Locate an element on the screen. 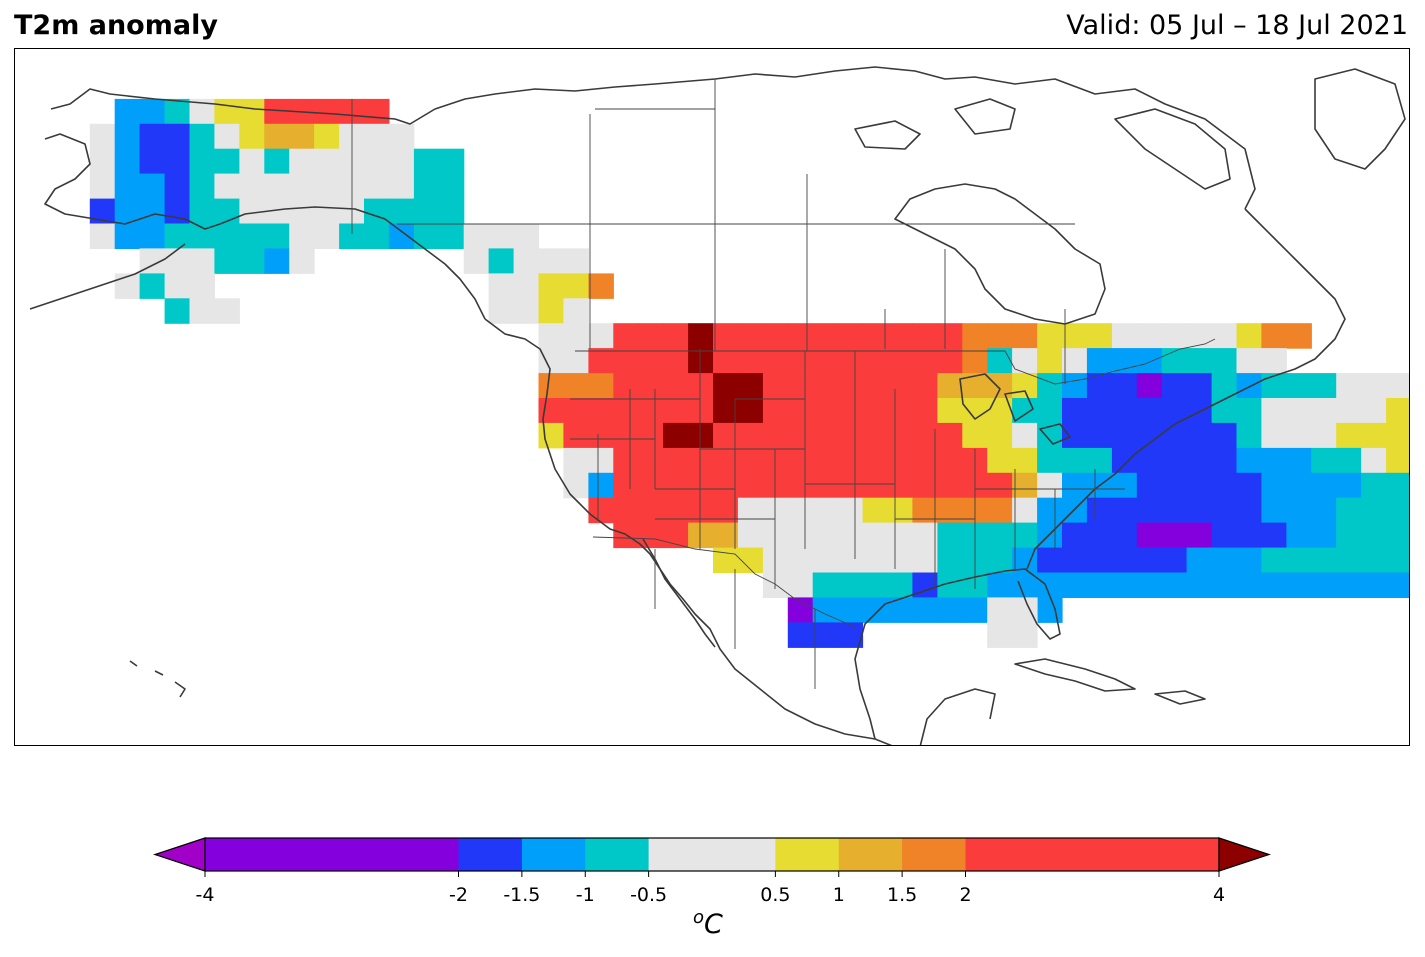  coastline-gulf is located at coordinates (957, 654).